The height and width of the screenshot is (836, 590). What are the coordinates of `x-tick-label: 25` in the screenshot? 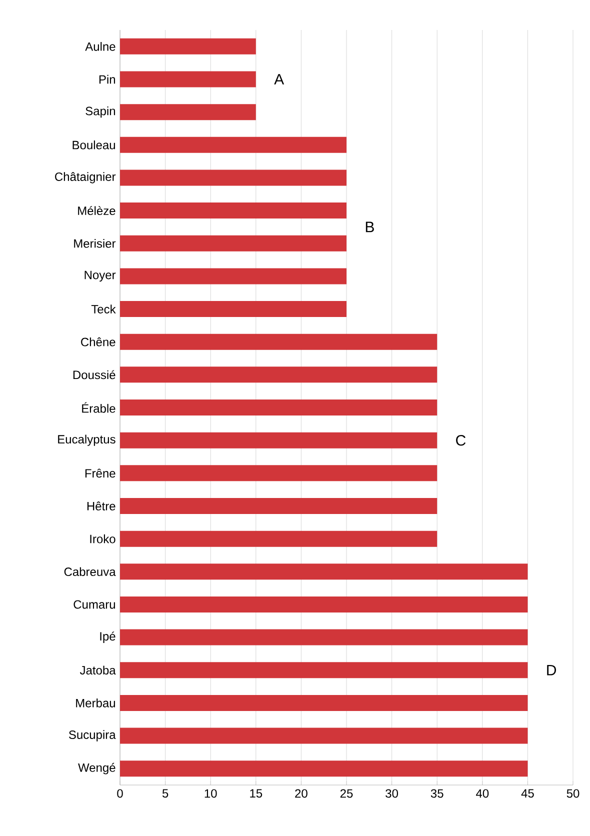 It's located at (346, 793).